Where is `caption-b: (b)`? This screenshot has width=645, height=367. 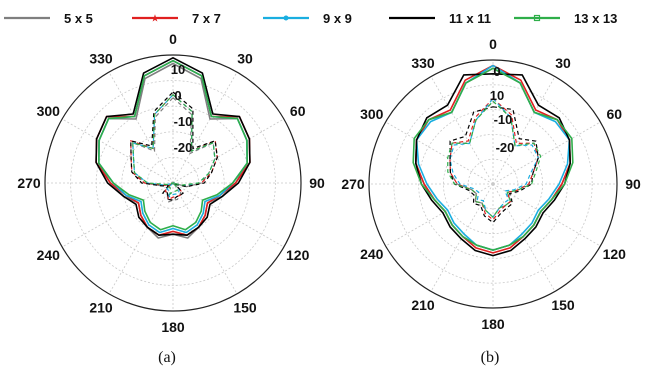
caption-b: (b) is located at coordinates (490, 357).